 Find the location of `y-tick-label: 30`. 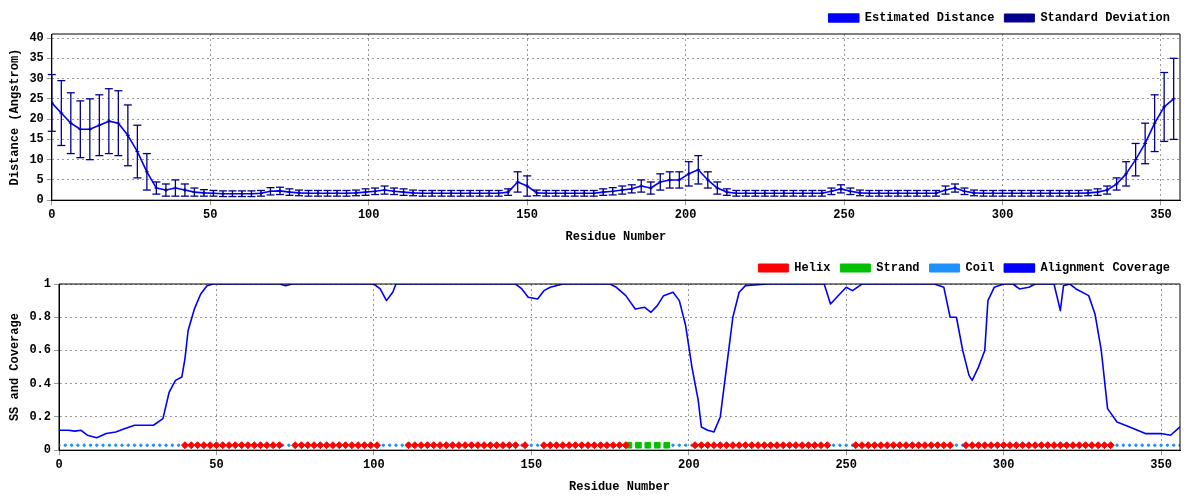

y-tick-label: 30 is located at coordinates (36, 78).